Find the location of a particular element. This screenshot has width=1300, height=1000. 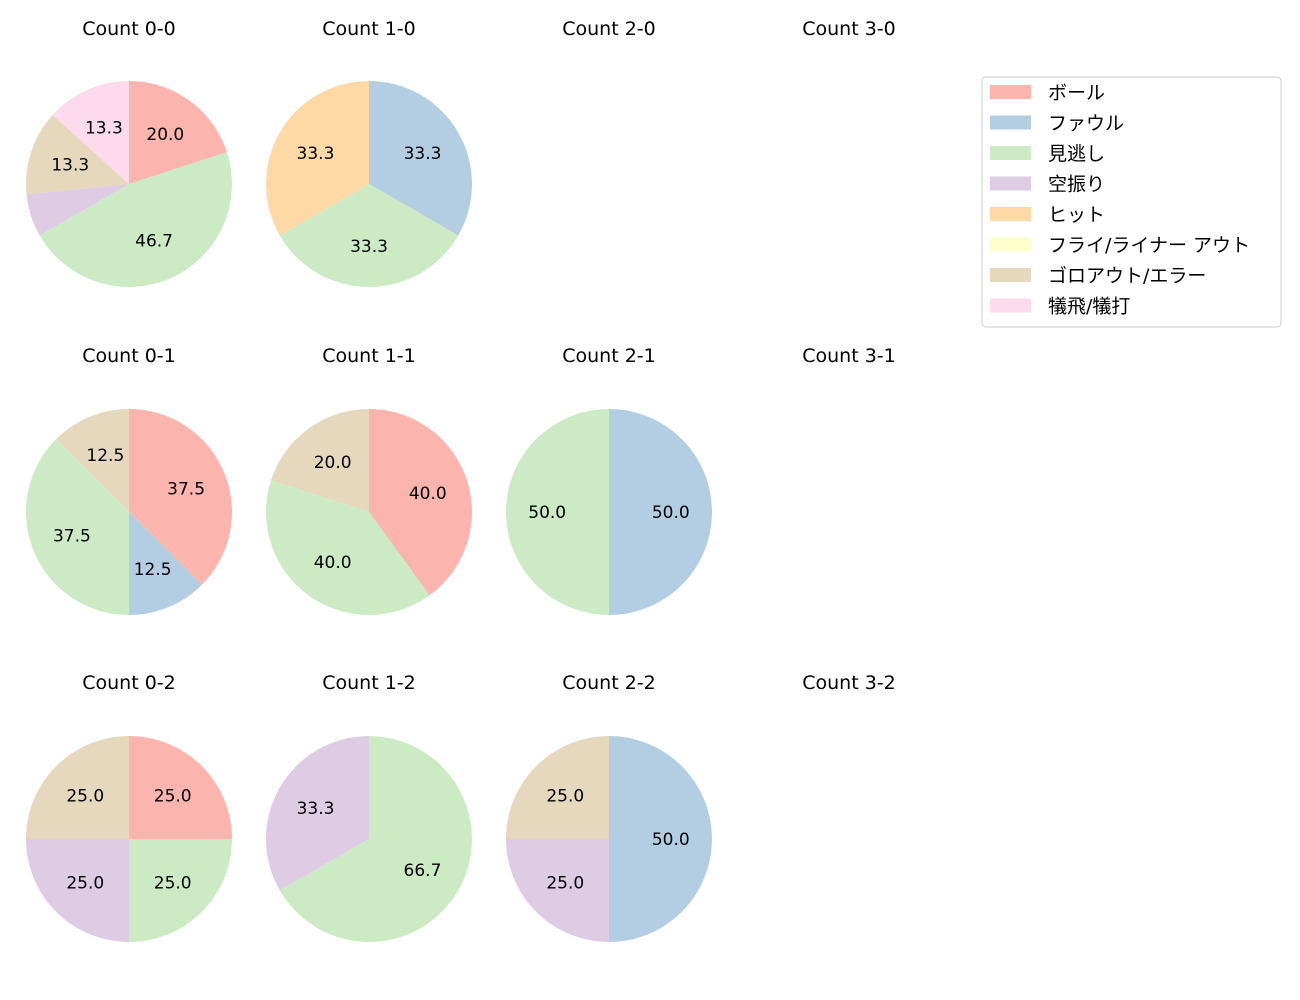

legend-label: フライ/ライナー アウト is located at coordinates (1149, 246).